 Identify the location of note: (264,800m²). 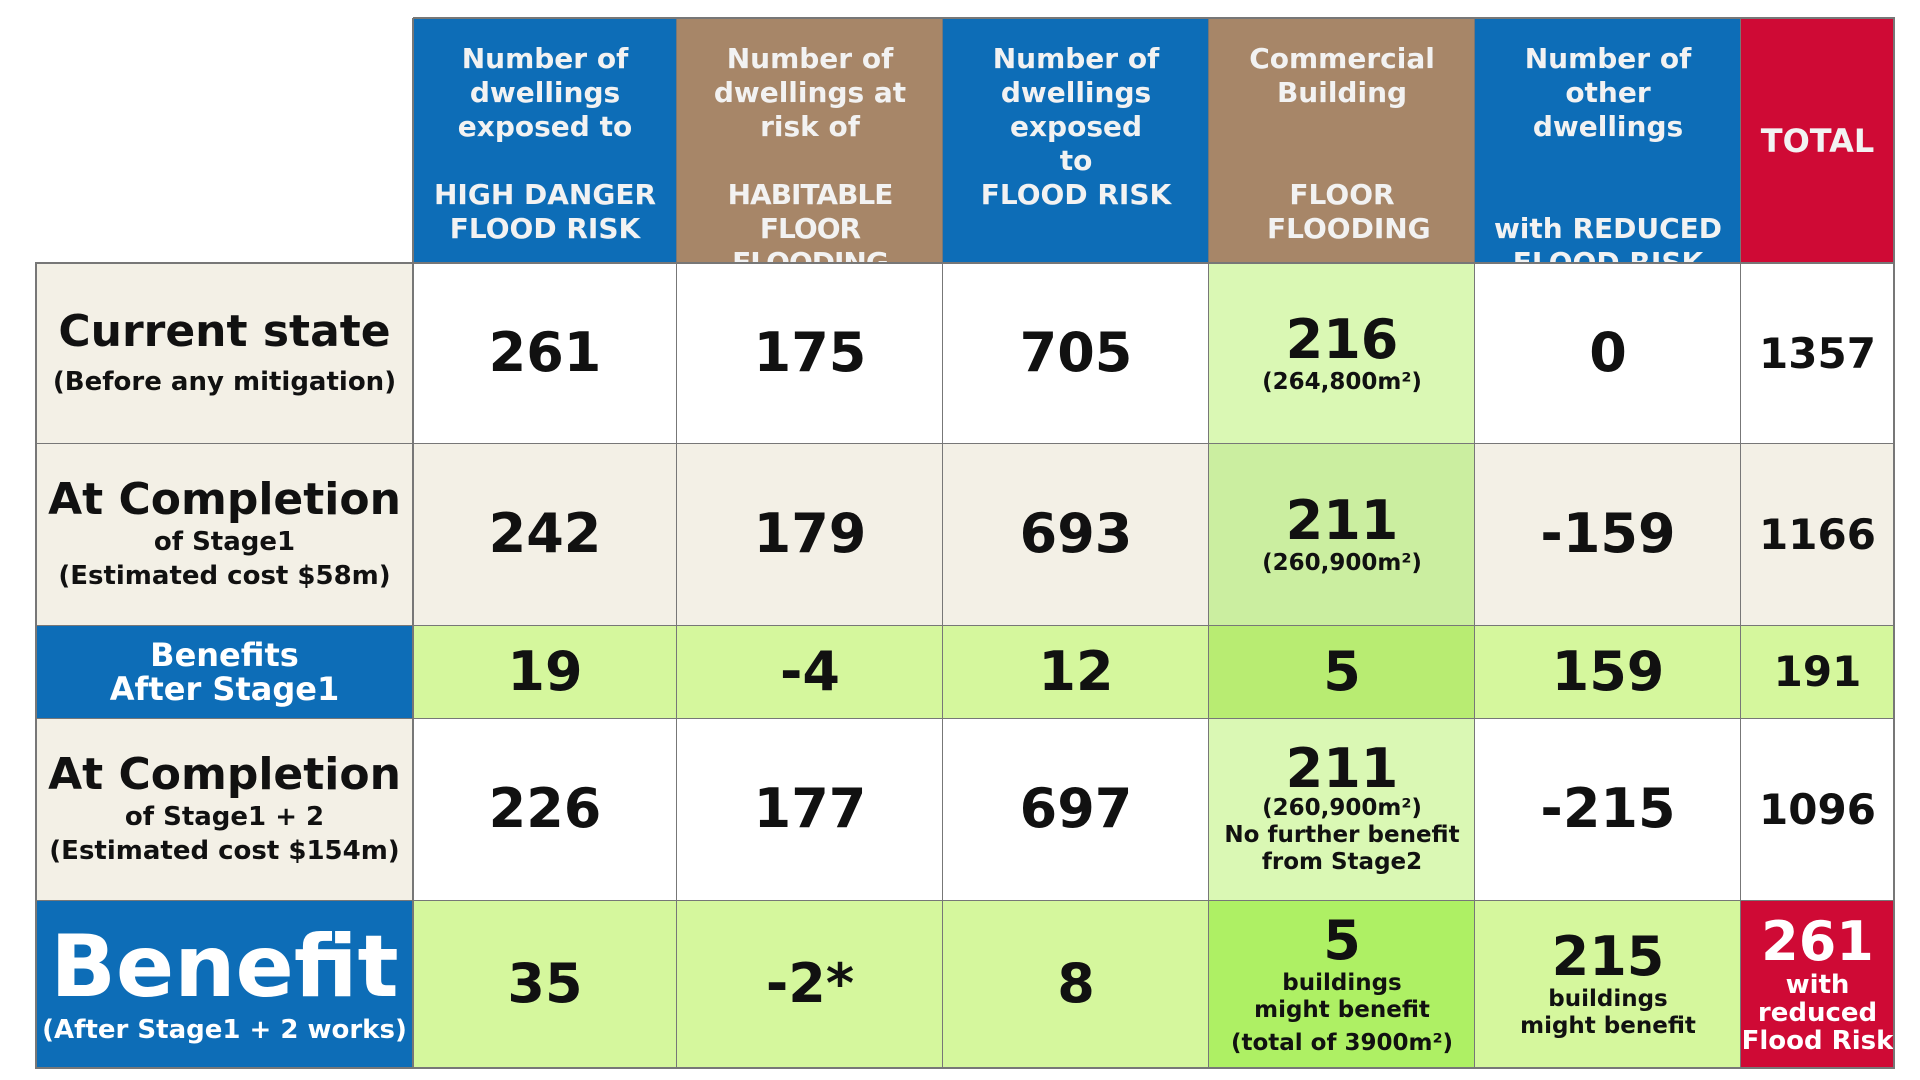
(1342, 381).